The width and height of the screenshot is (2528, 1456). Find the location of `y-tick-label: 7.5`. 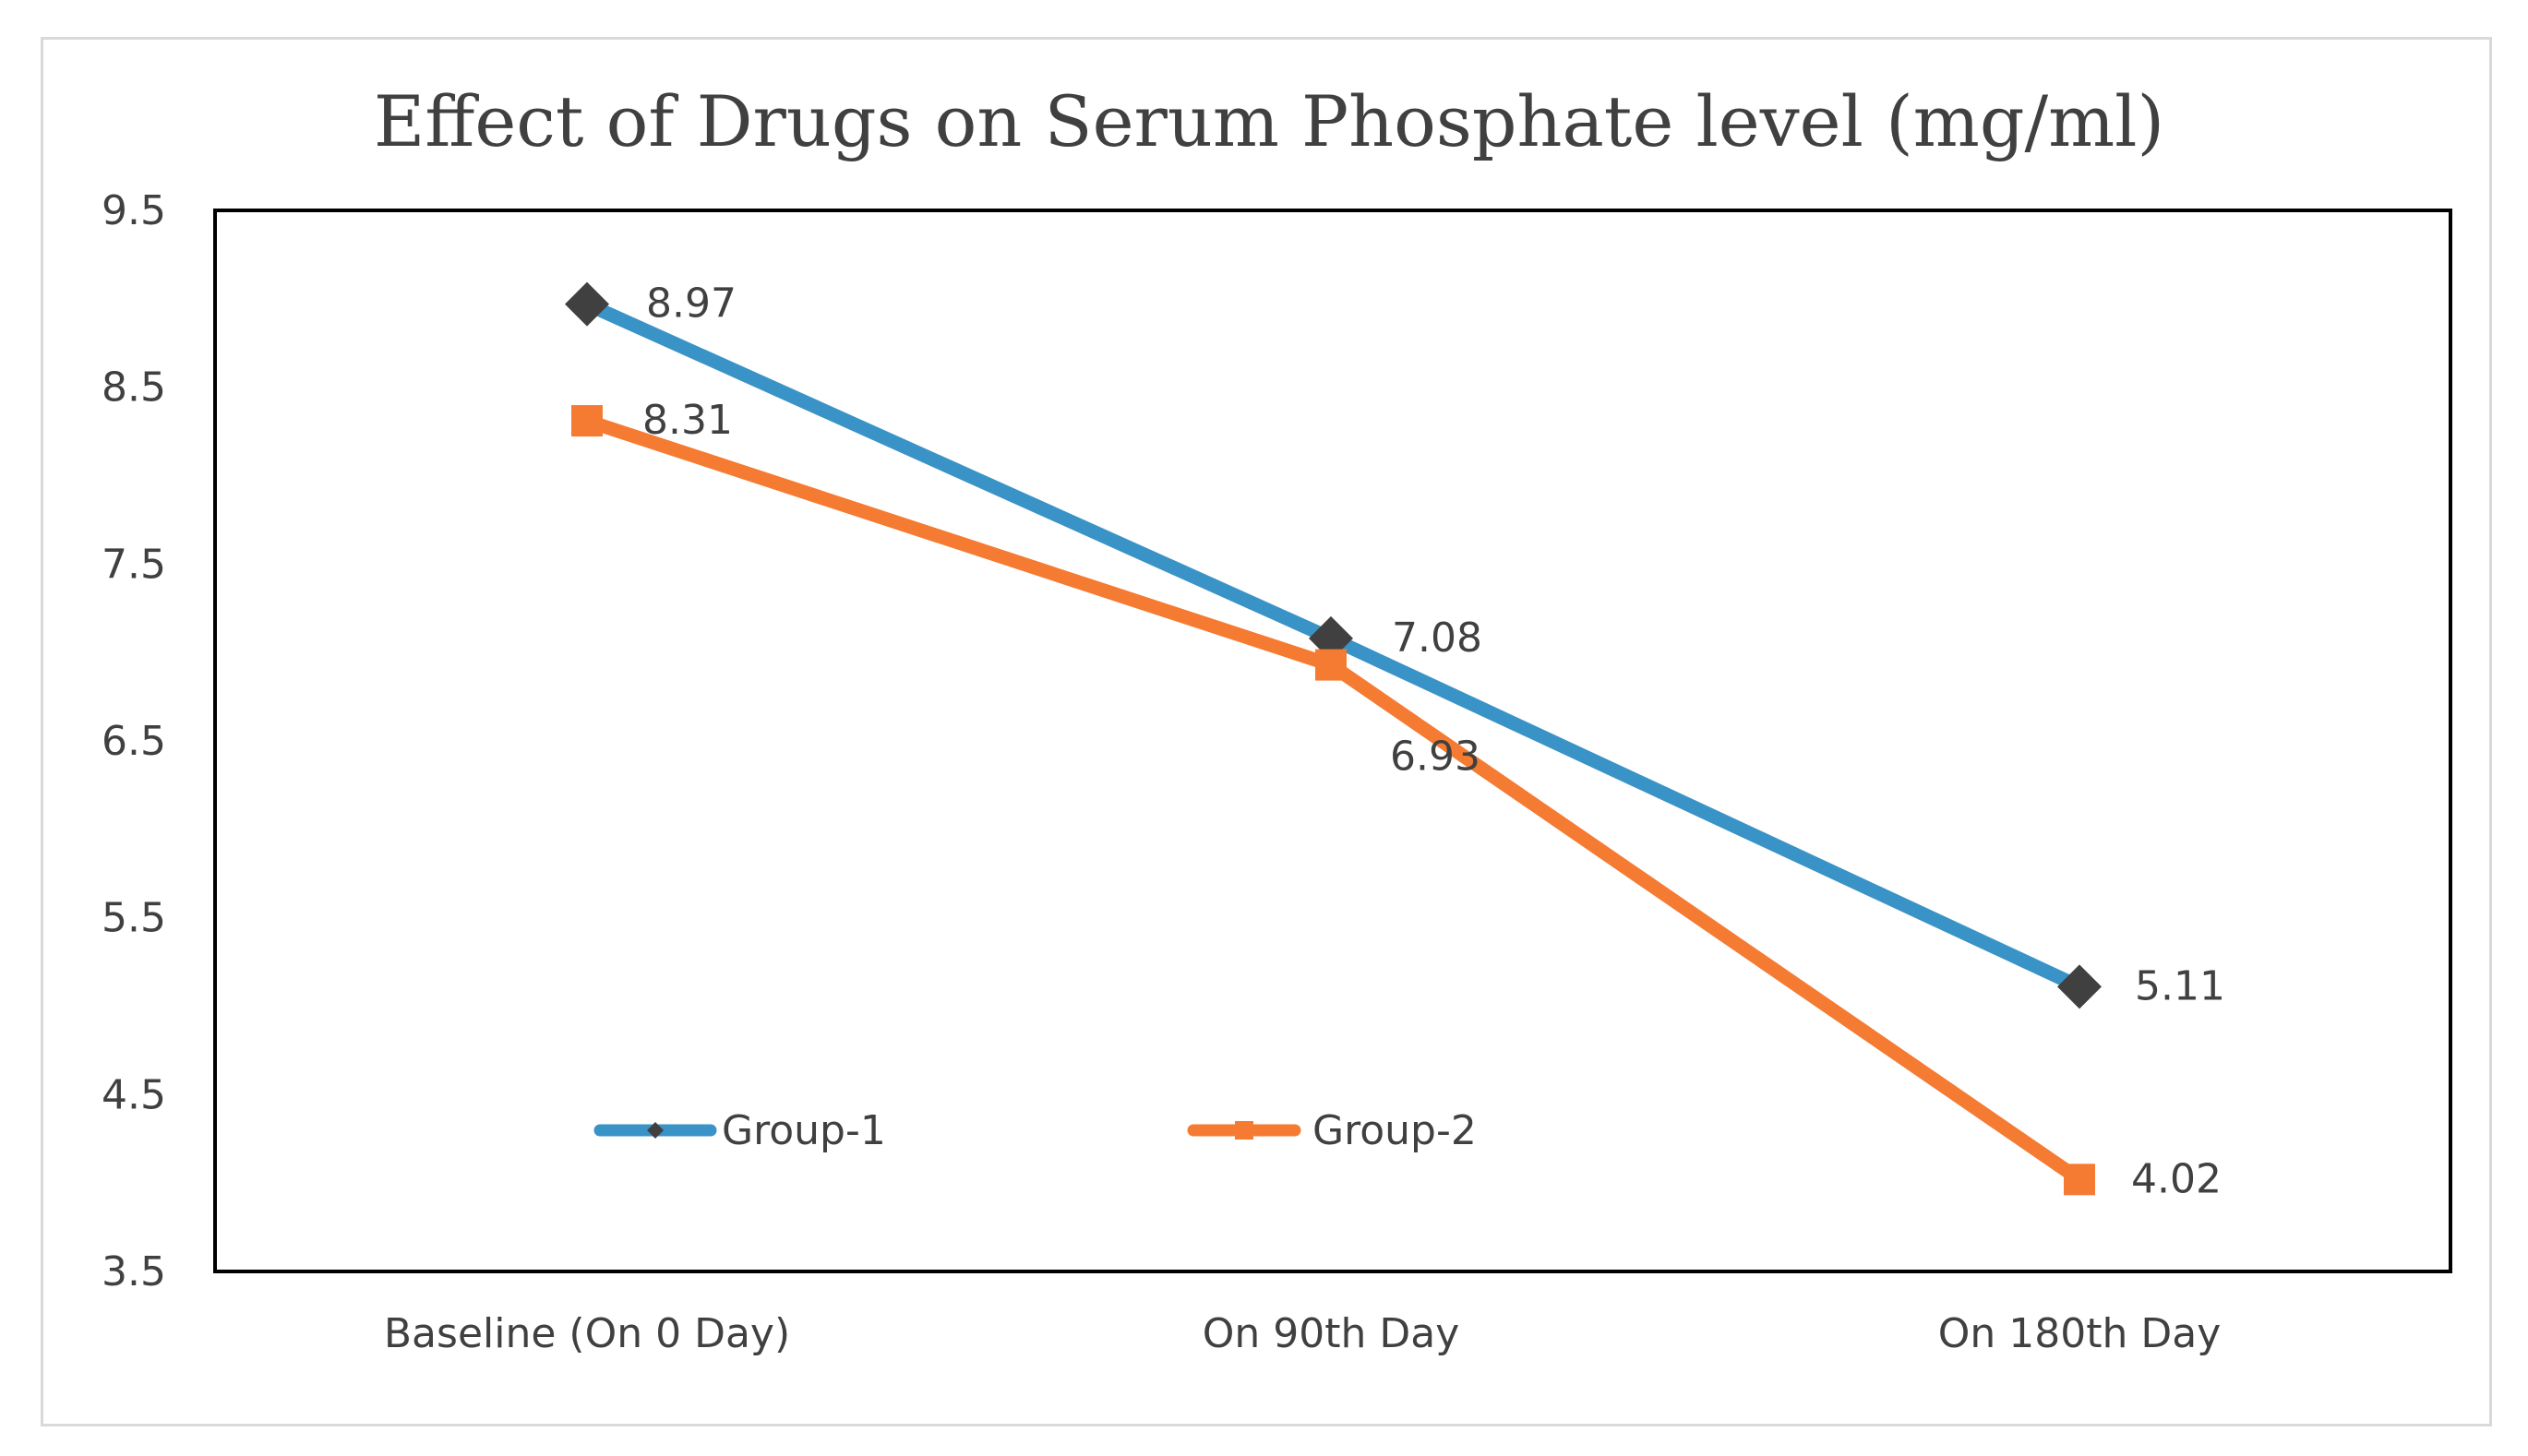

y-tick-label: 7.5 is located at coordinates (134, 564).